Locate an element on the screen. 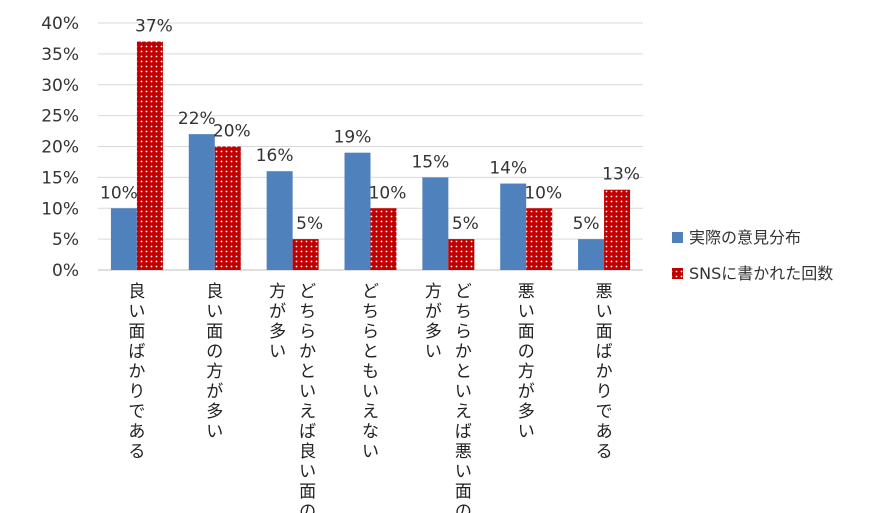 Image resolution: width=869 pixels, height=513 pixels. y-tick-label: 30% is located at coordinates (60, 86).